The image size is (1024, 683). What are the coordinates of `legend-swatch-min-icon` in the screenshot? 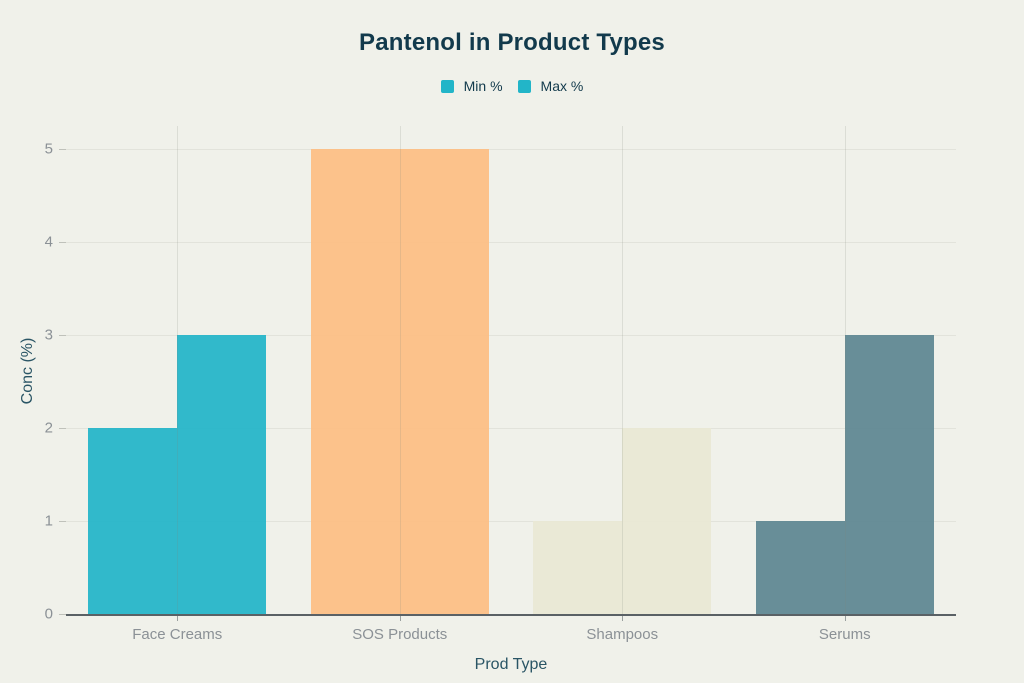 It's located at (447, 86).